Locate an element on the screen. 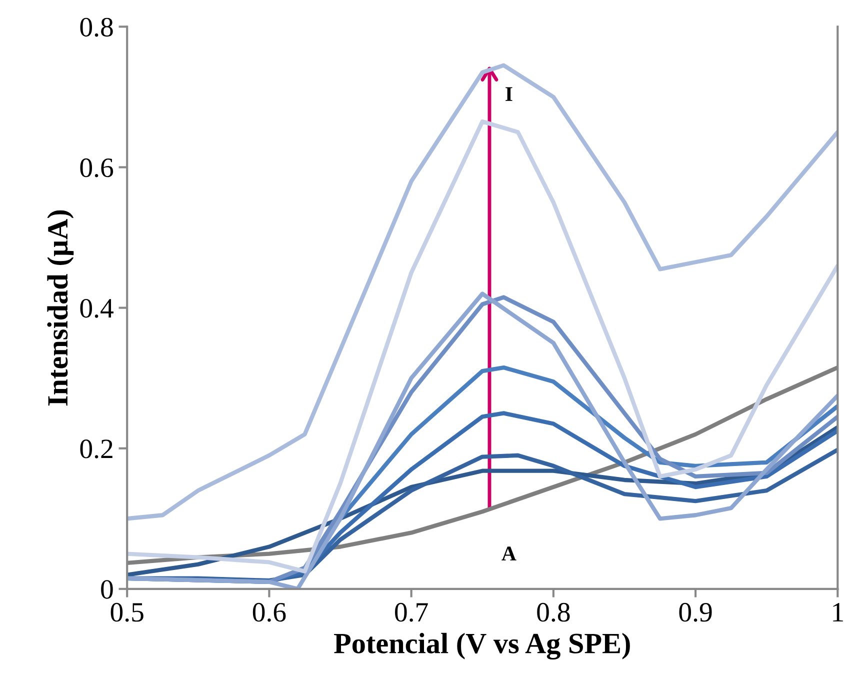 Image resolution: width=853 pixels, height=684 pixels. y-tick-label: 0.4 is located at coordinates (97, 308).